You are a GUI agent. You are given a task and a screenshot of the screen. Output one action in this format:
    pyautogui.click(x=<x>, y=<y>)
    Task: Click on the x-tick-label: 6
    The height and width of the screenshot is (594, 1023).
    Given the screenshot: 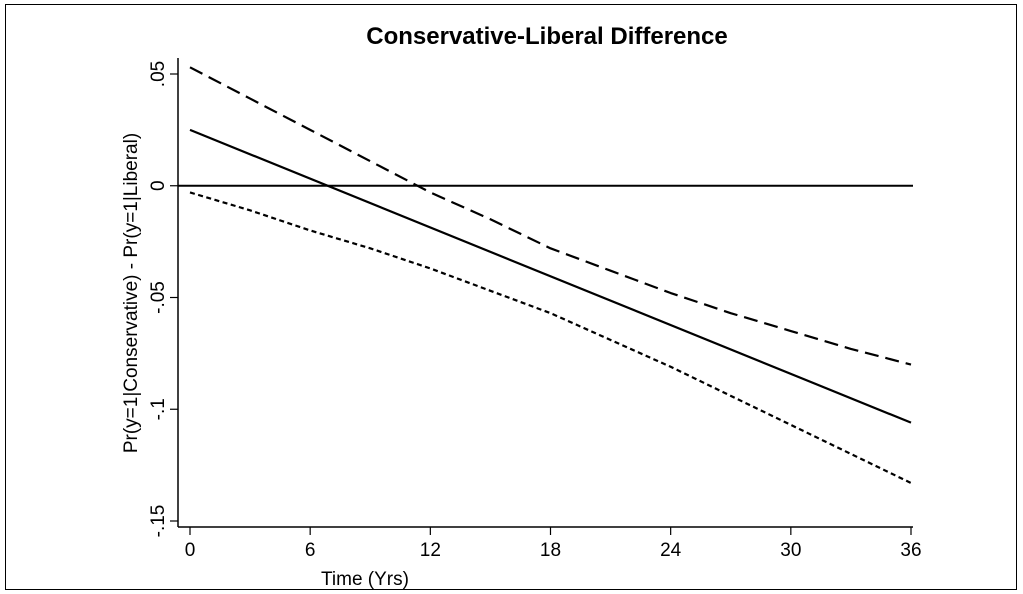 What is the action you would take?
    pyautogui.click(x=310, y=550)
    